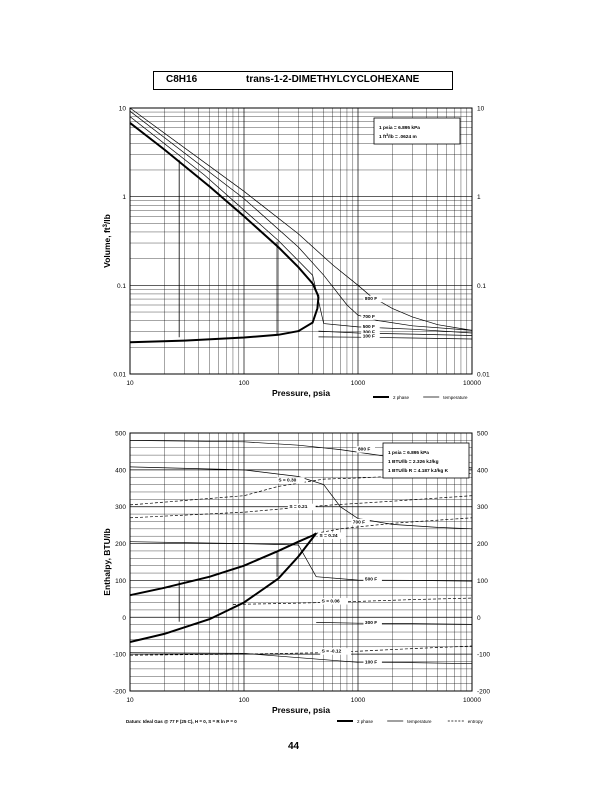 Image resolution: width=592 pixels, height=800 pixels. I want to click on y-tick-label-right: 0.01, so click(483, 375).